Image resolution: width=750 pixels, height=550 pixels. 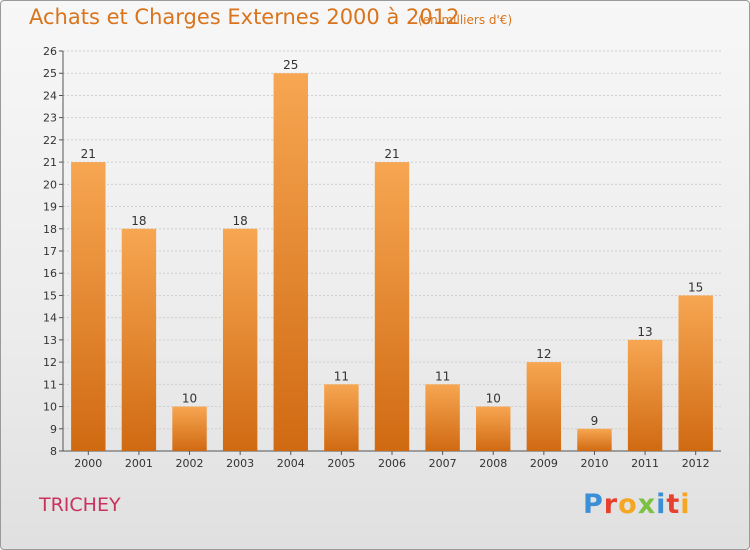 I want to click on x-tick-label: 2011, so click(x=645, y=463).